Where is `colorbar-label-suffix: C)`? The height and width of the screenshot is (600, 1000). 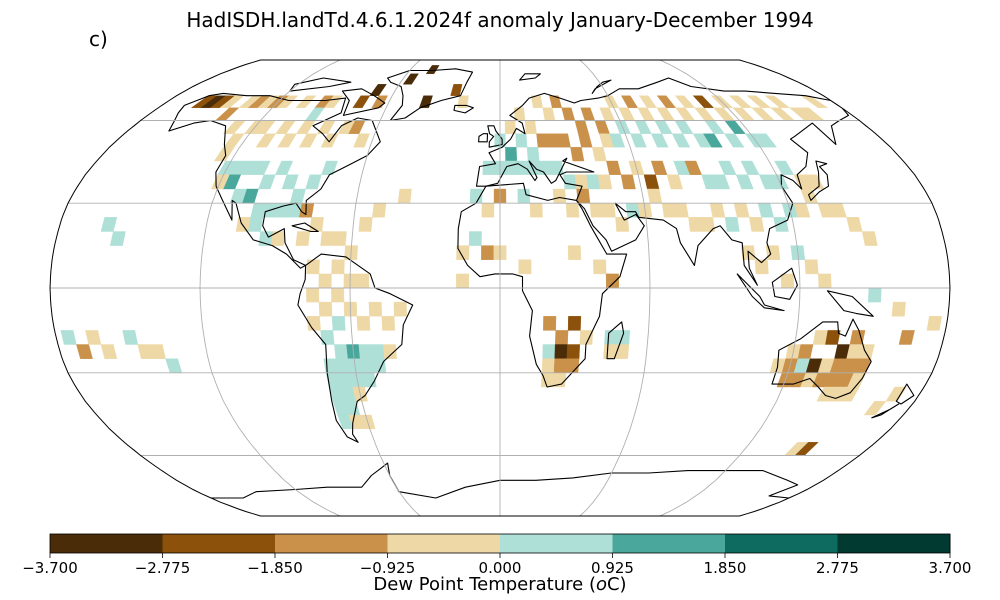 colorbar-label-suffix: C) is located at coordinates (616, 584).